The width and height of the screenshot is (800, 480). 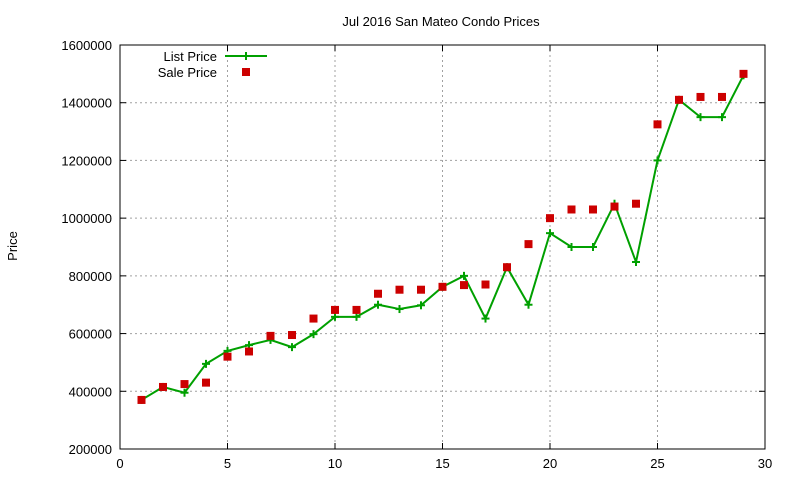 What do you see at coordinates (119, 463) in the screenshot?
I see `x-tick-label: 0` at bounding box center [119, 463].